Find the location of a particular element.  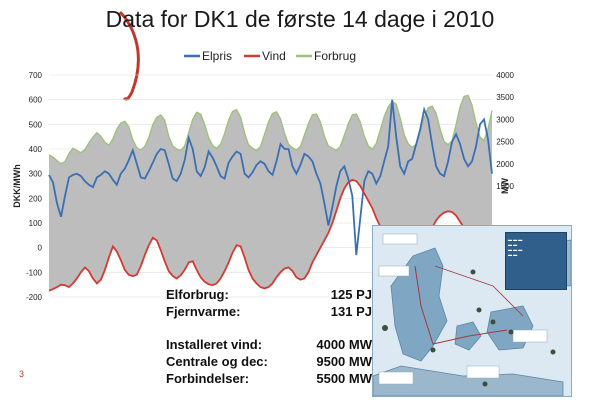

y-tick-label: 500 is located at coordinates (36, 124).